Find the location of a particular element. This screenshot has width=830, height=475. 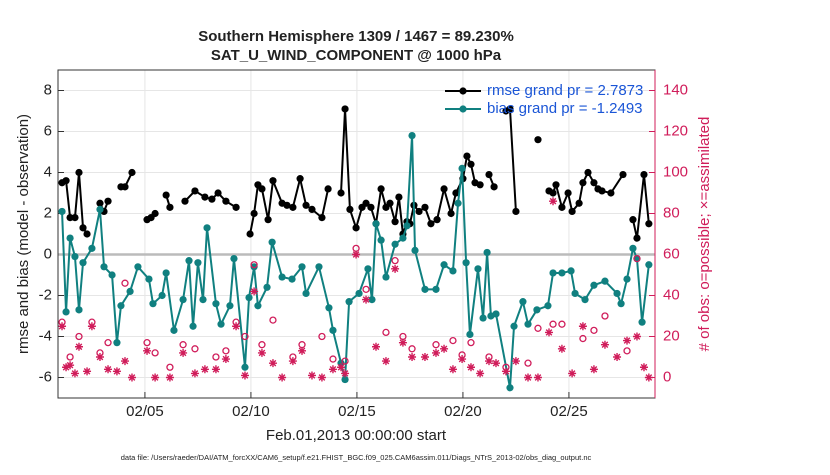

y2-axis-label: # of obs: o=possible; ×=assimilated is located at coordinates (704, 234).